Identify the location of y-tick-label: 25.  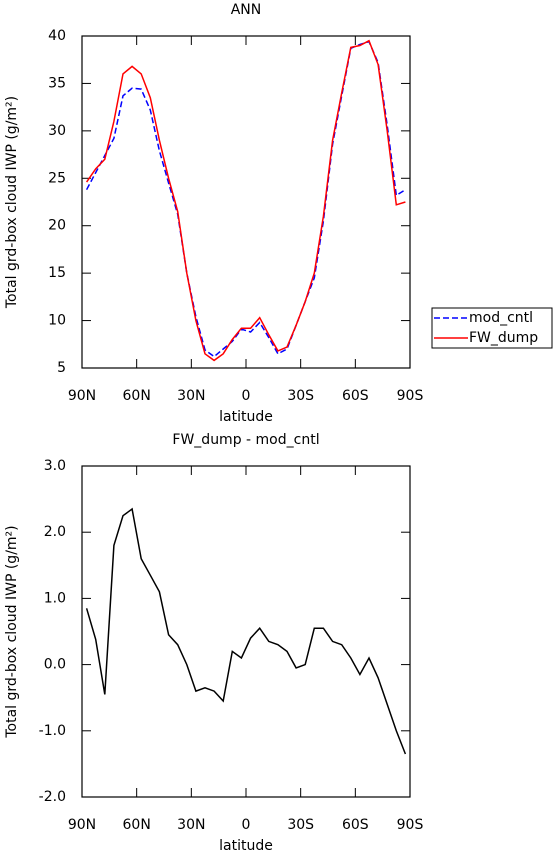
(57, 178).